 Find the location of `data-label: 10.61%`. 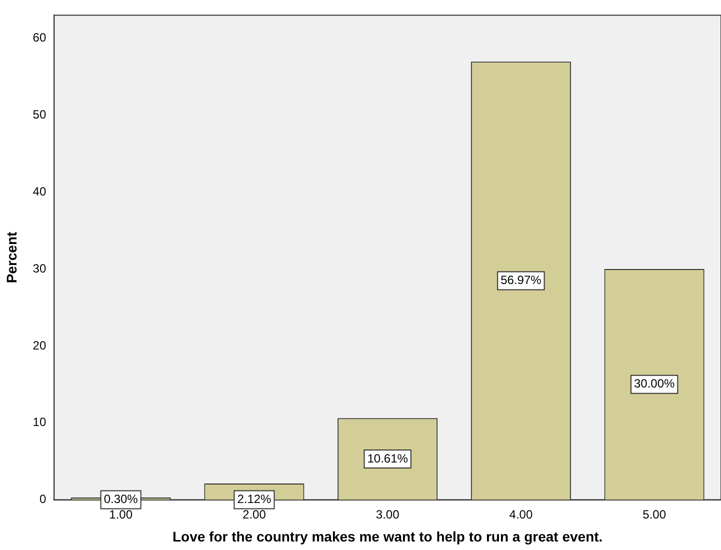

data-label: 10.61% is located at coordinates (387, 458).